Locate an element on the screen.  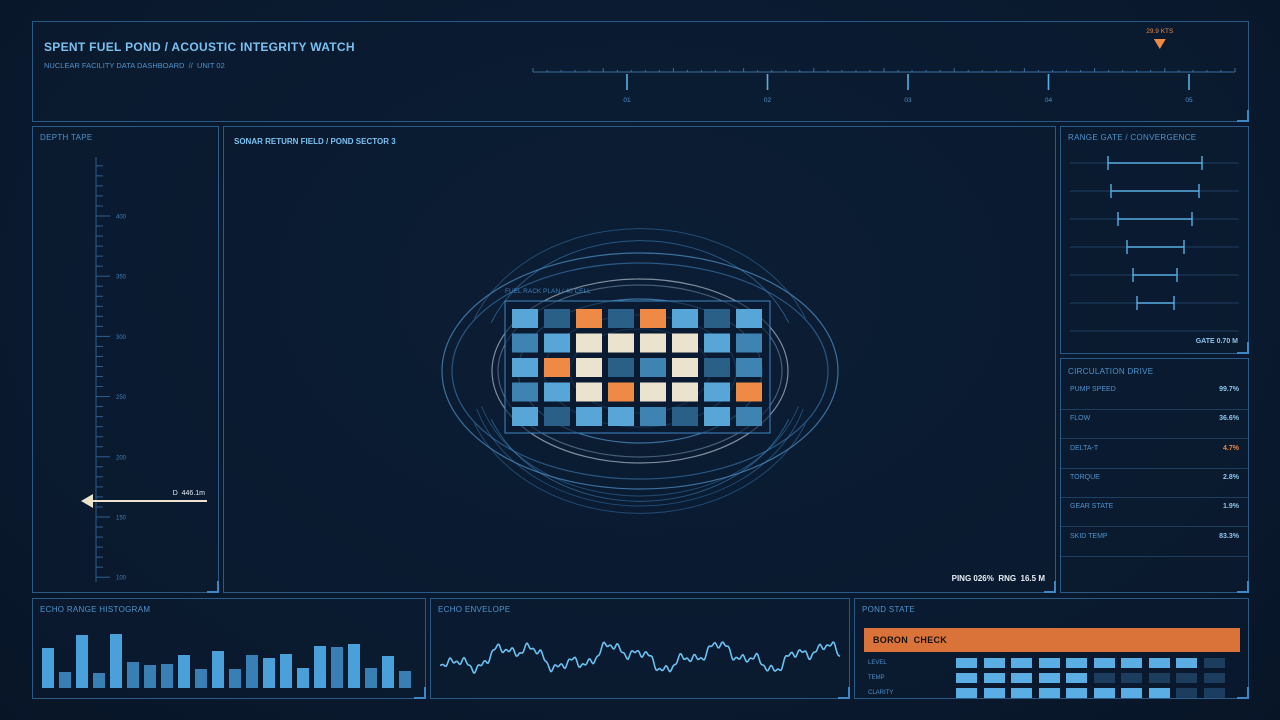
gauge-label: GEAR STATE is located at coordinates (1092, 507).